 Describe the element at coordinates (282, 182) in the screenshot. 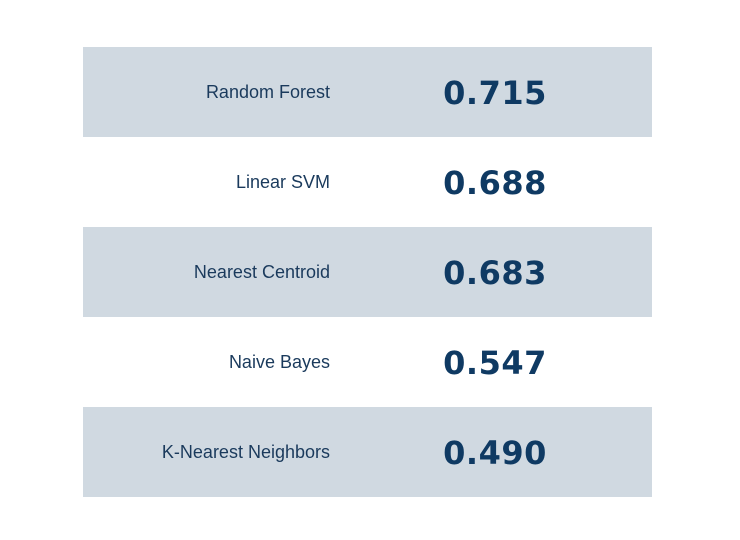

I see `model-label: Linear SVM` at that location.